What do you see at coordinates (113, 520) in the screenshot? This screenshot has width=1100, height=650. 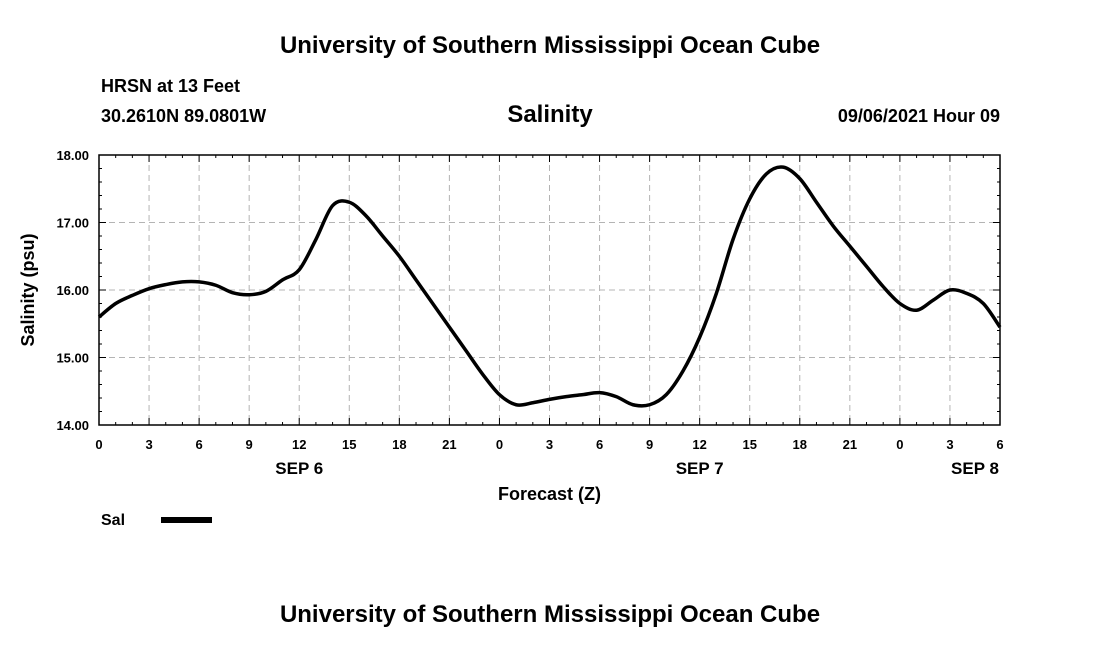 I see `legend-label: Sal` at bounding box center [113, 520].